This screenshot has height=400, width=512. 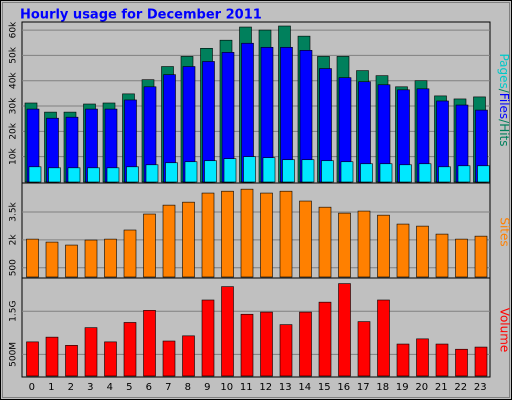 What do you see at coordinates (129, 387) in the screenshot?
I see `x-tick-label: 5` at bounding box center [129, 387].